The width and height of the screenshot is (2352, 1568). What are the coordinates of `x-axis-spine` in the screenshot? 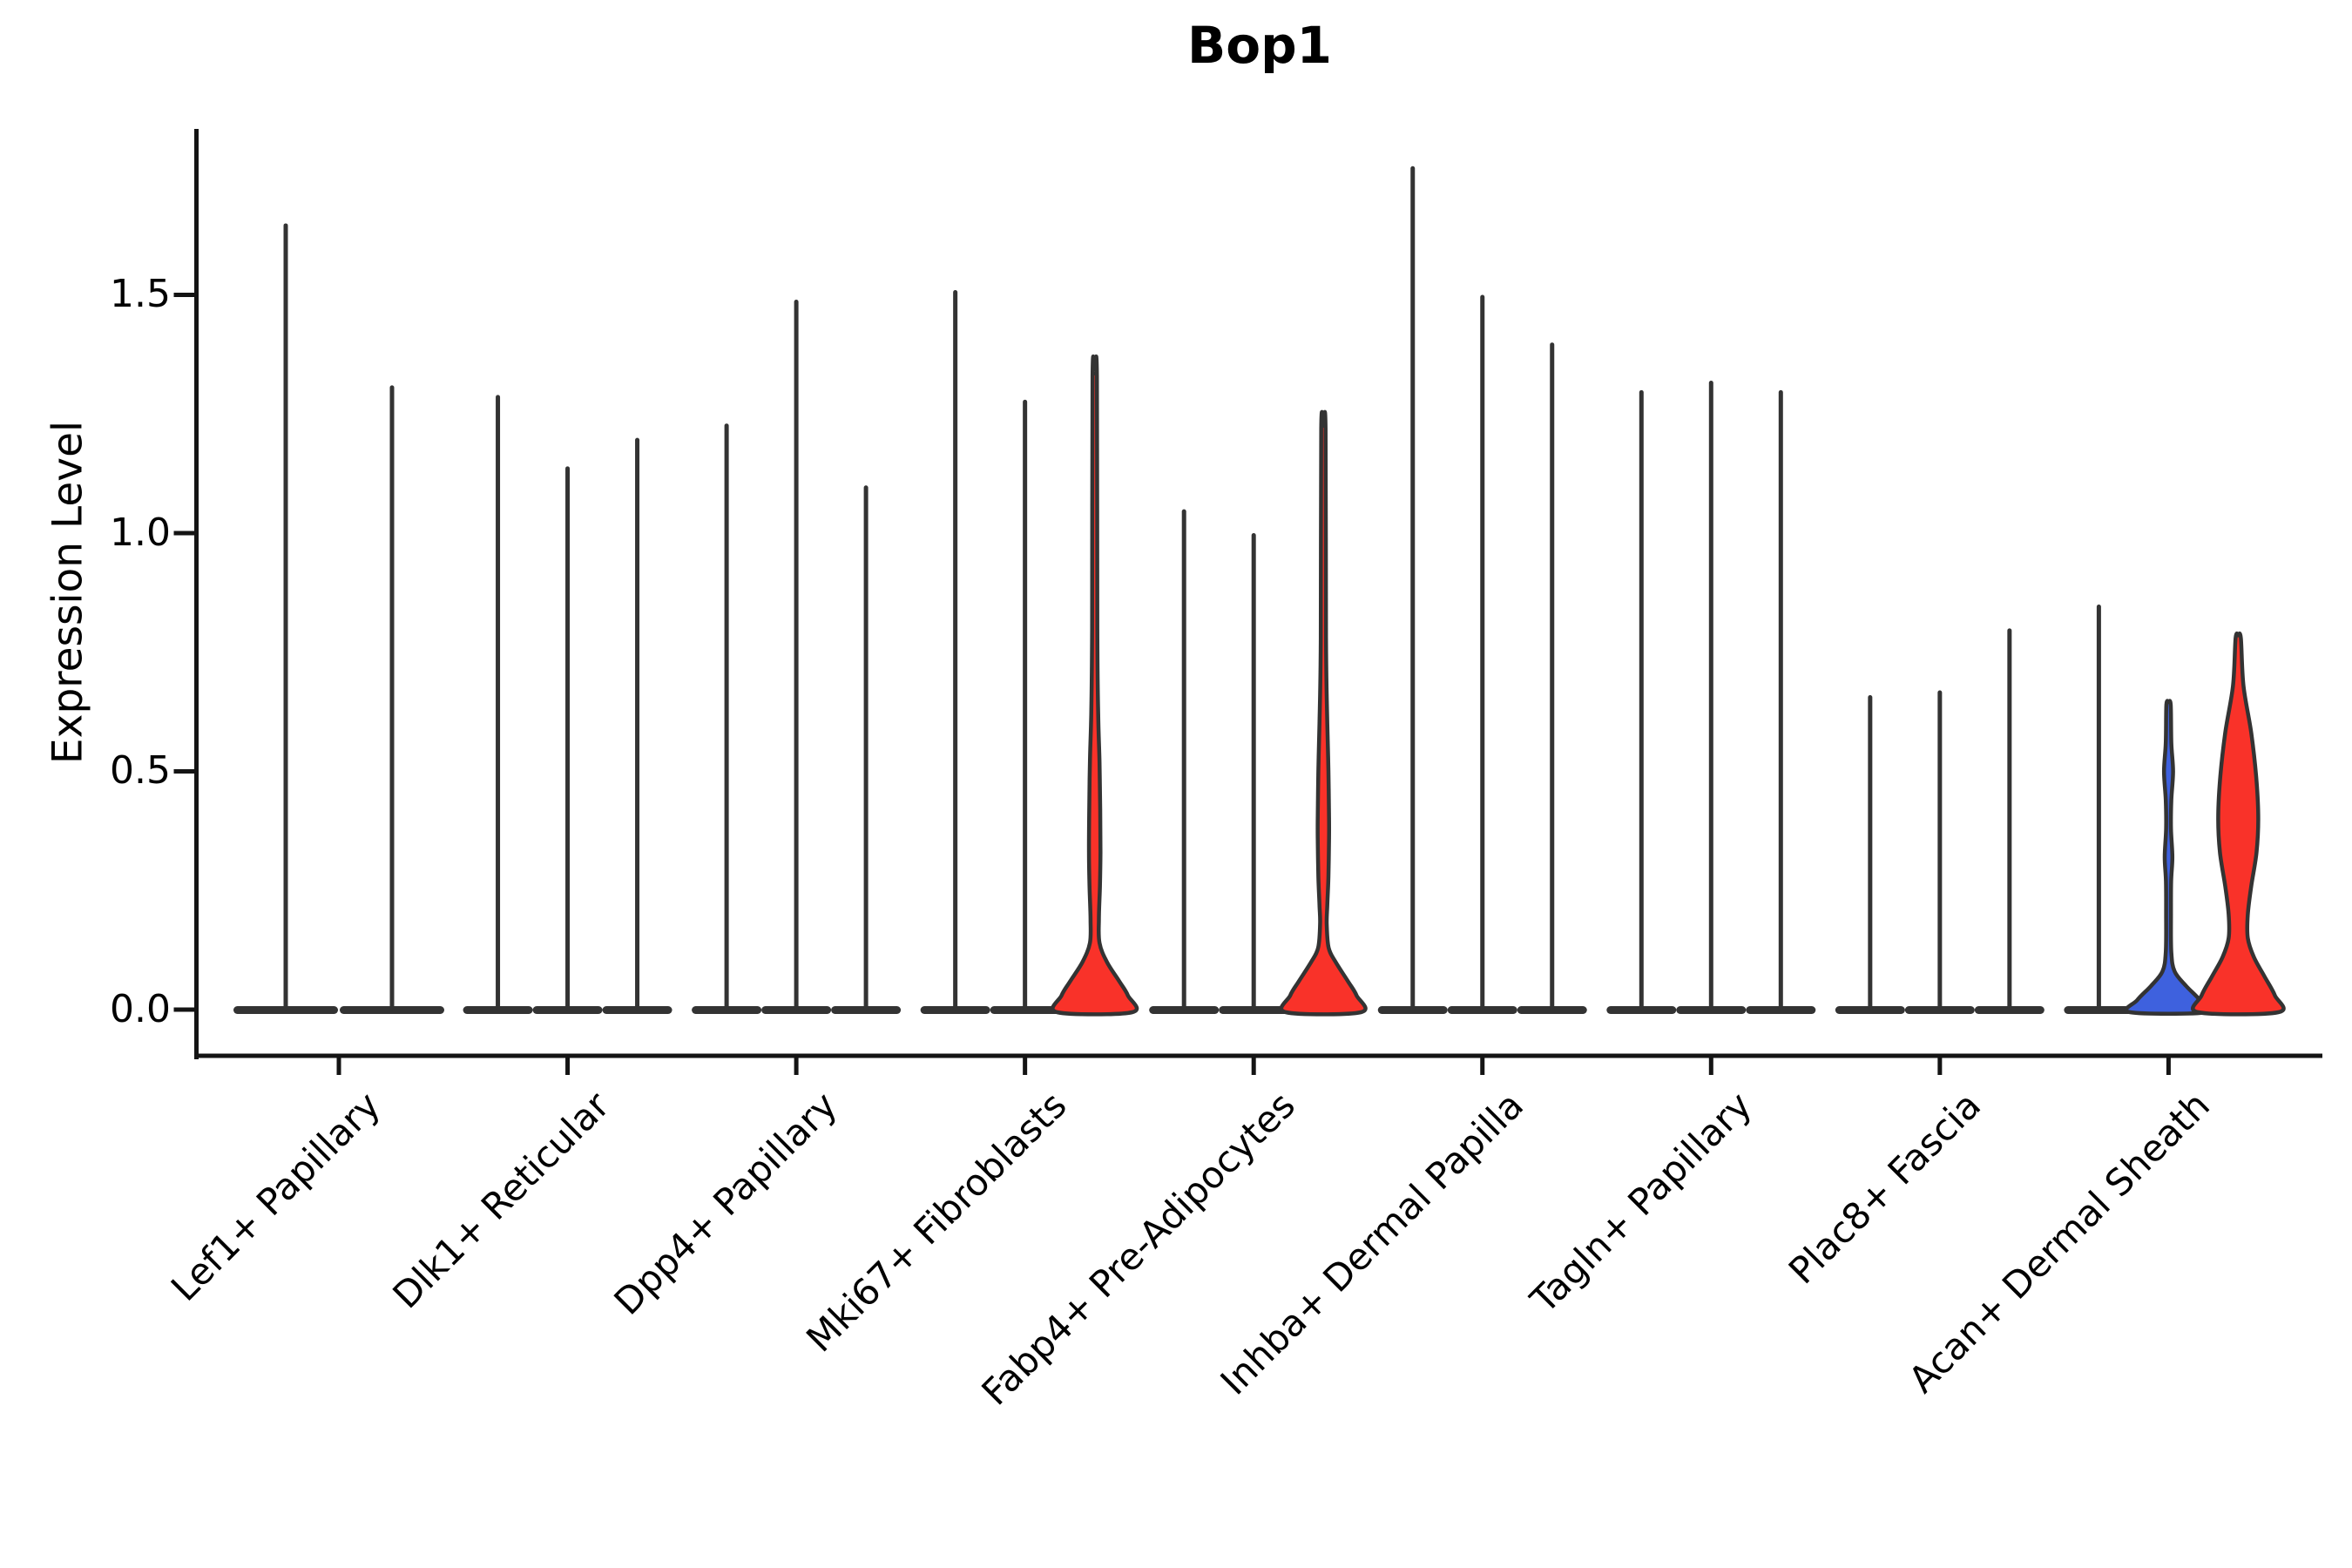 It's located at (1258, 1055).